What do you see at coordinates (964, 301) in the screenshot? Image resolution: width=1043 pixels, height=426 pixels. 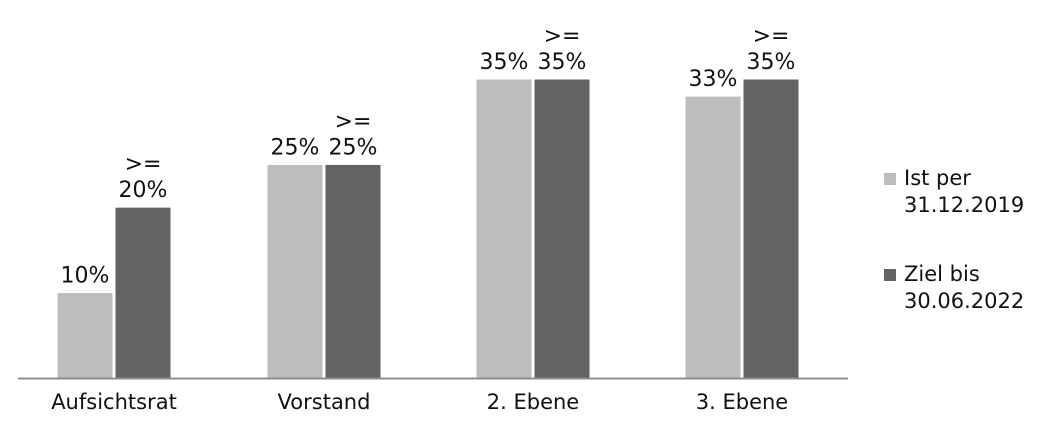 I see `legend-label-ziel-1: 30.06.2022` at bounding box center [964, 301].